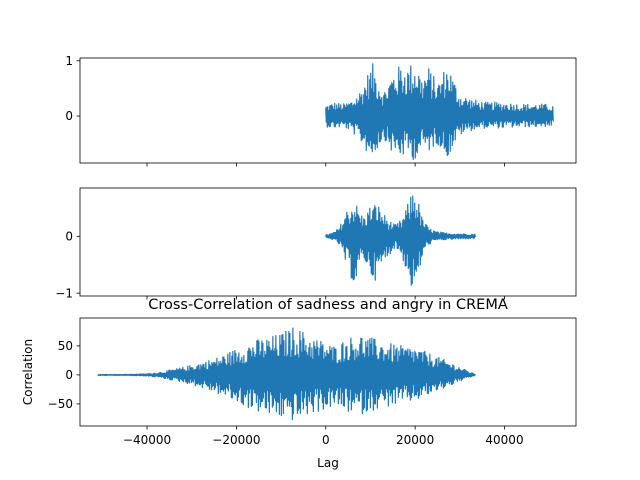 Image resolution: width=640 pixels, height=480 pixels. Describe the element at coordinates (69, 116) in the screenshot. I see `top-signal-ytick-label-0: 0` at that location.